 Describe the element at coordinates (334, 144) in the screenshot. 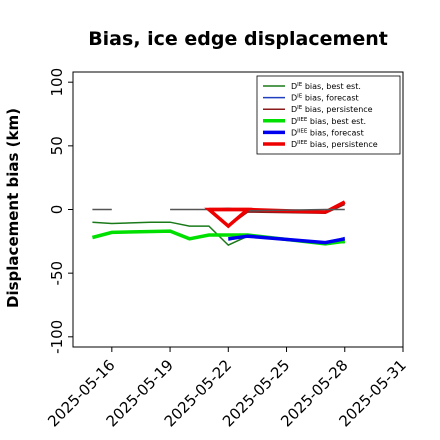

I see `legend-entry: DIIEE bias, persistence` at that location.